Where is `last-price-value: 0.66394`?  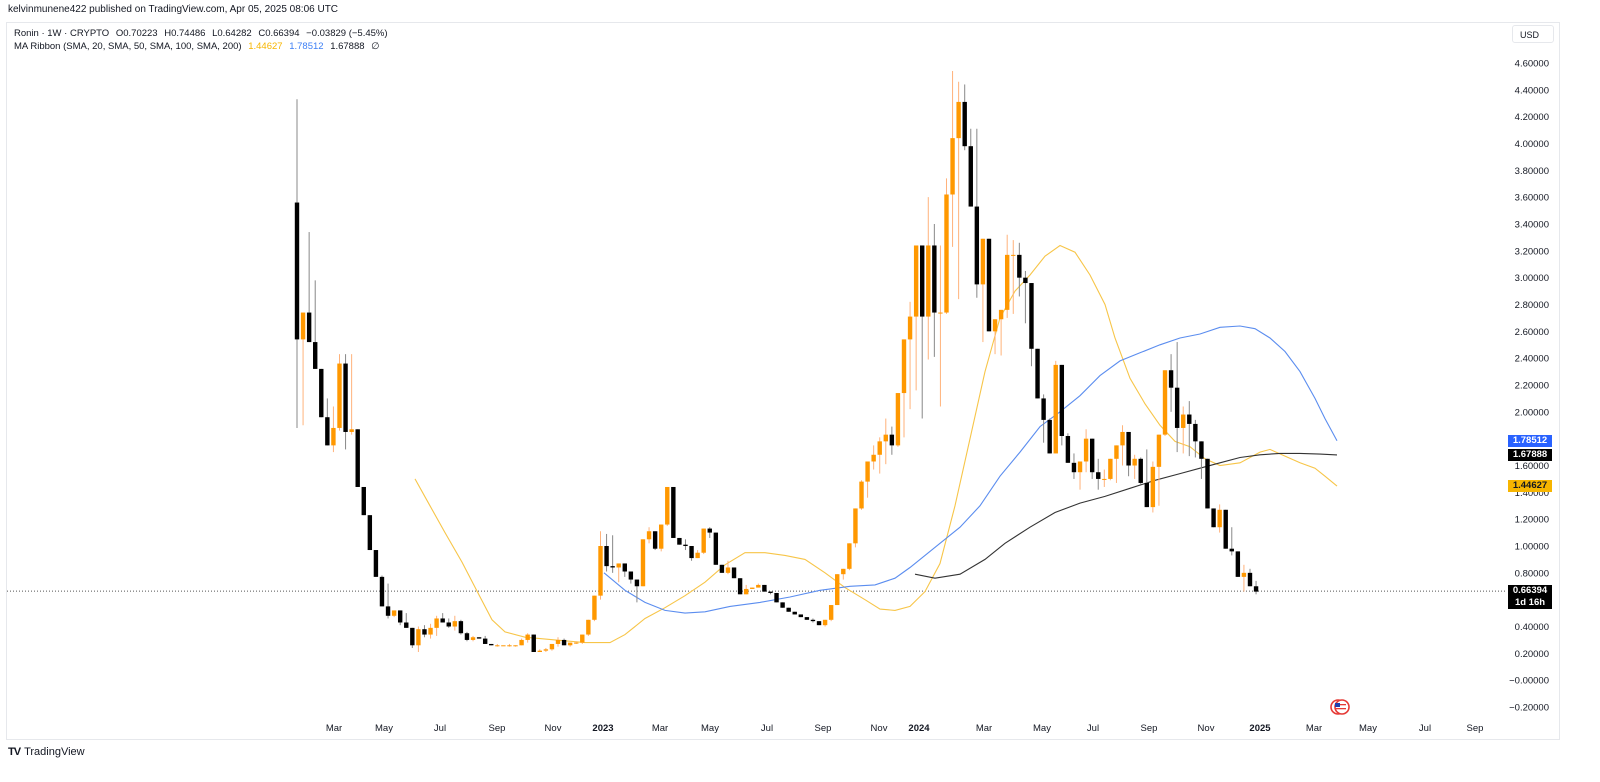
last-price-value: 0.66394 is located at coordinates (1530, 591).